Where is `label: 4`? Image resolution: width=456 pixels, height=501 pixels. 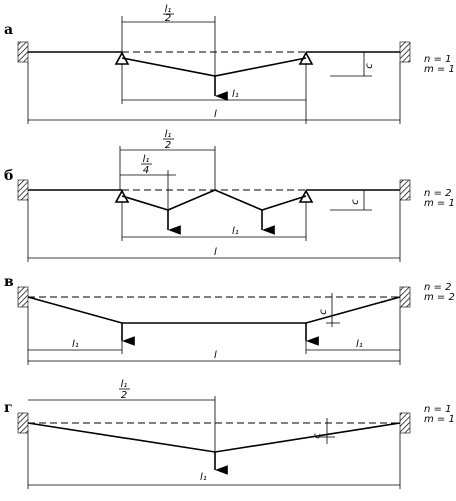 label: 4 is located at coordinates (146, 170).